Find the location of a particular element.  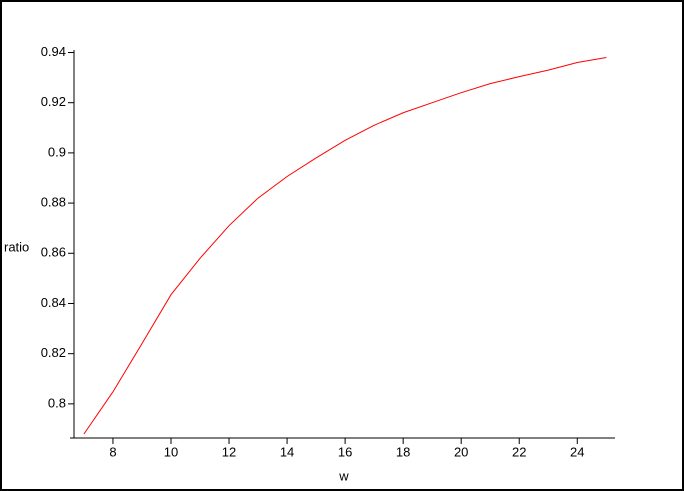

x-tick-label: 18 is located at coordinates (403, 451).